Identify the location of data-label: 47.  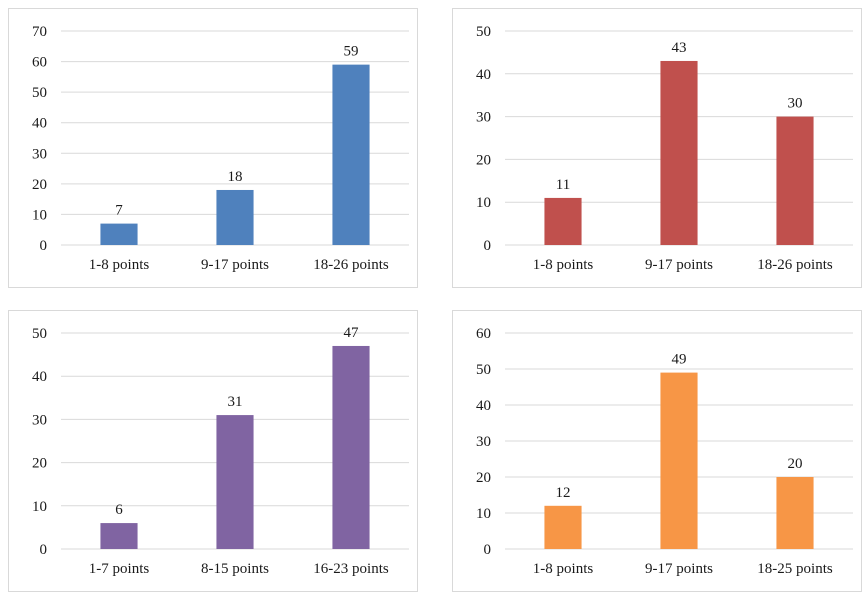
(352, 333).